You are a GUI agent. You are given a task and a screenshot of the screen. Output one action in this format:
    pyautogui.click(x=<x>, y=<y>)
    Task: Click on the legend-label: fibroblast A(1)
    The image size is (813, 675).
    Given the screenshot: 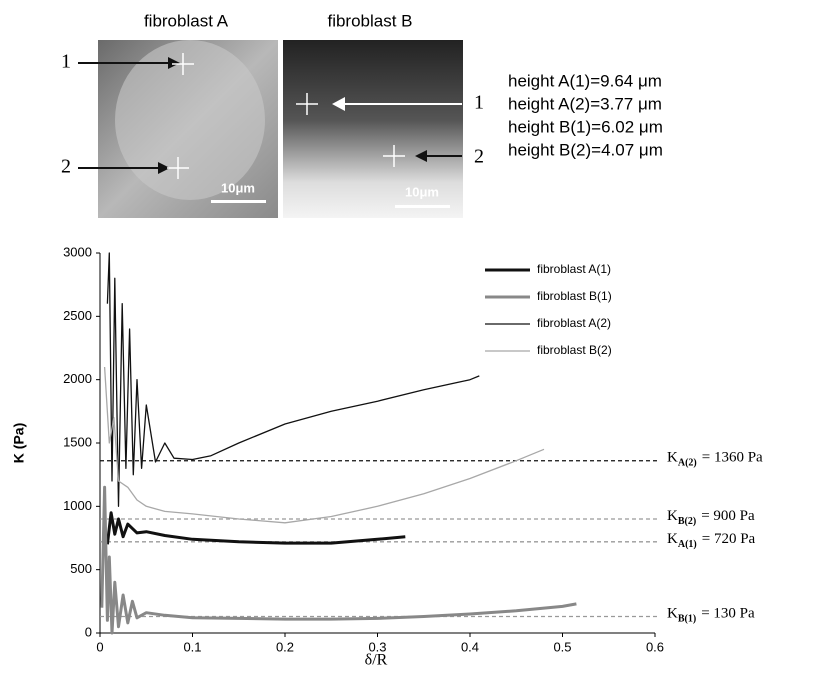 What is the action you would take?
    pyautogui.click(x=574, y=269)
    